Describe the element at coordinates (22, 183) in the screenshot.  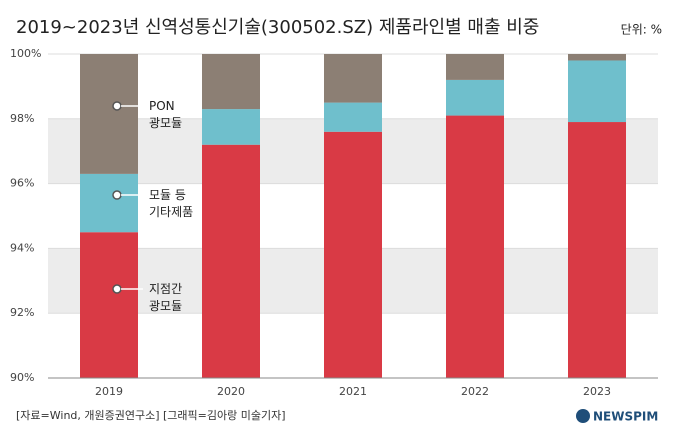
I see `y-tick-label: 96%` at that location.